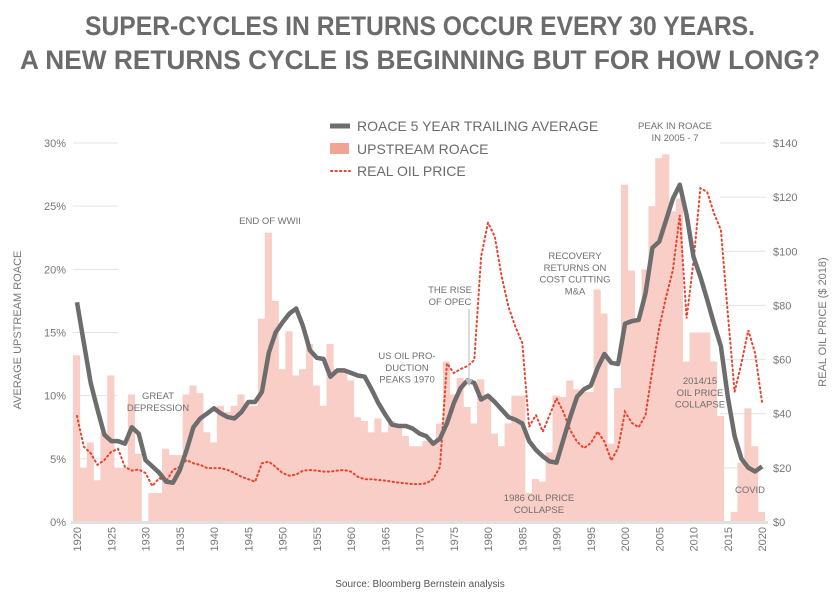 The height and width of the screenshot is (600, 840). Describe the element at coordinates (645, 395) in the screenshot. I see `bar-2003` at that location.